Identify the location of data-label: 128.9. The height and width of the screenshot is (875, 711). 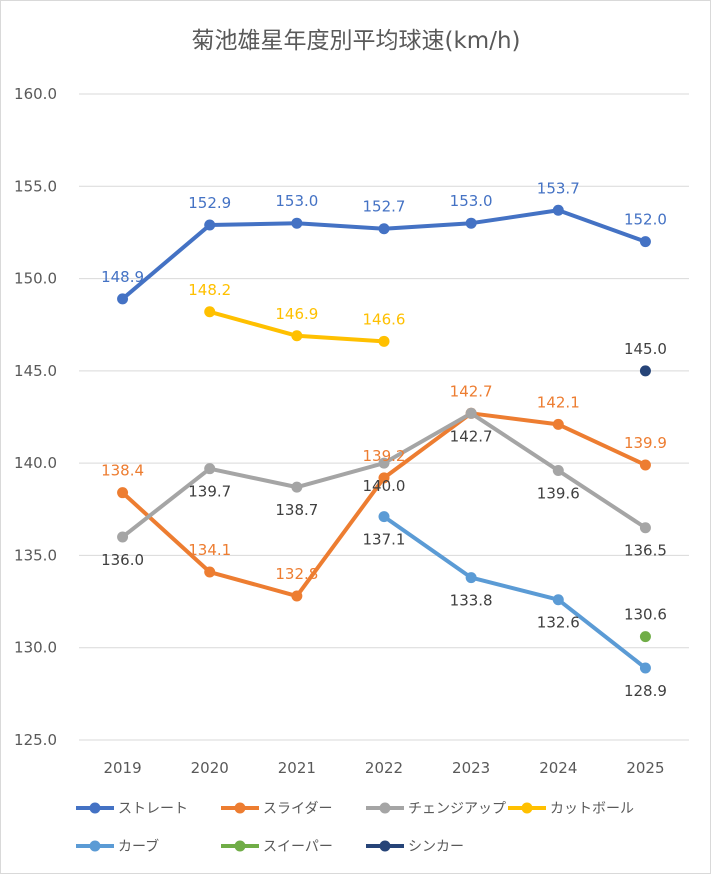
(645, 691).